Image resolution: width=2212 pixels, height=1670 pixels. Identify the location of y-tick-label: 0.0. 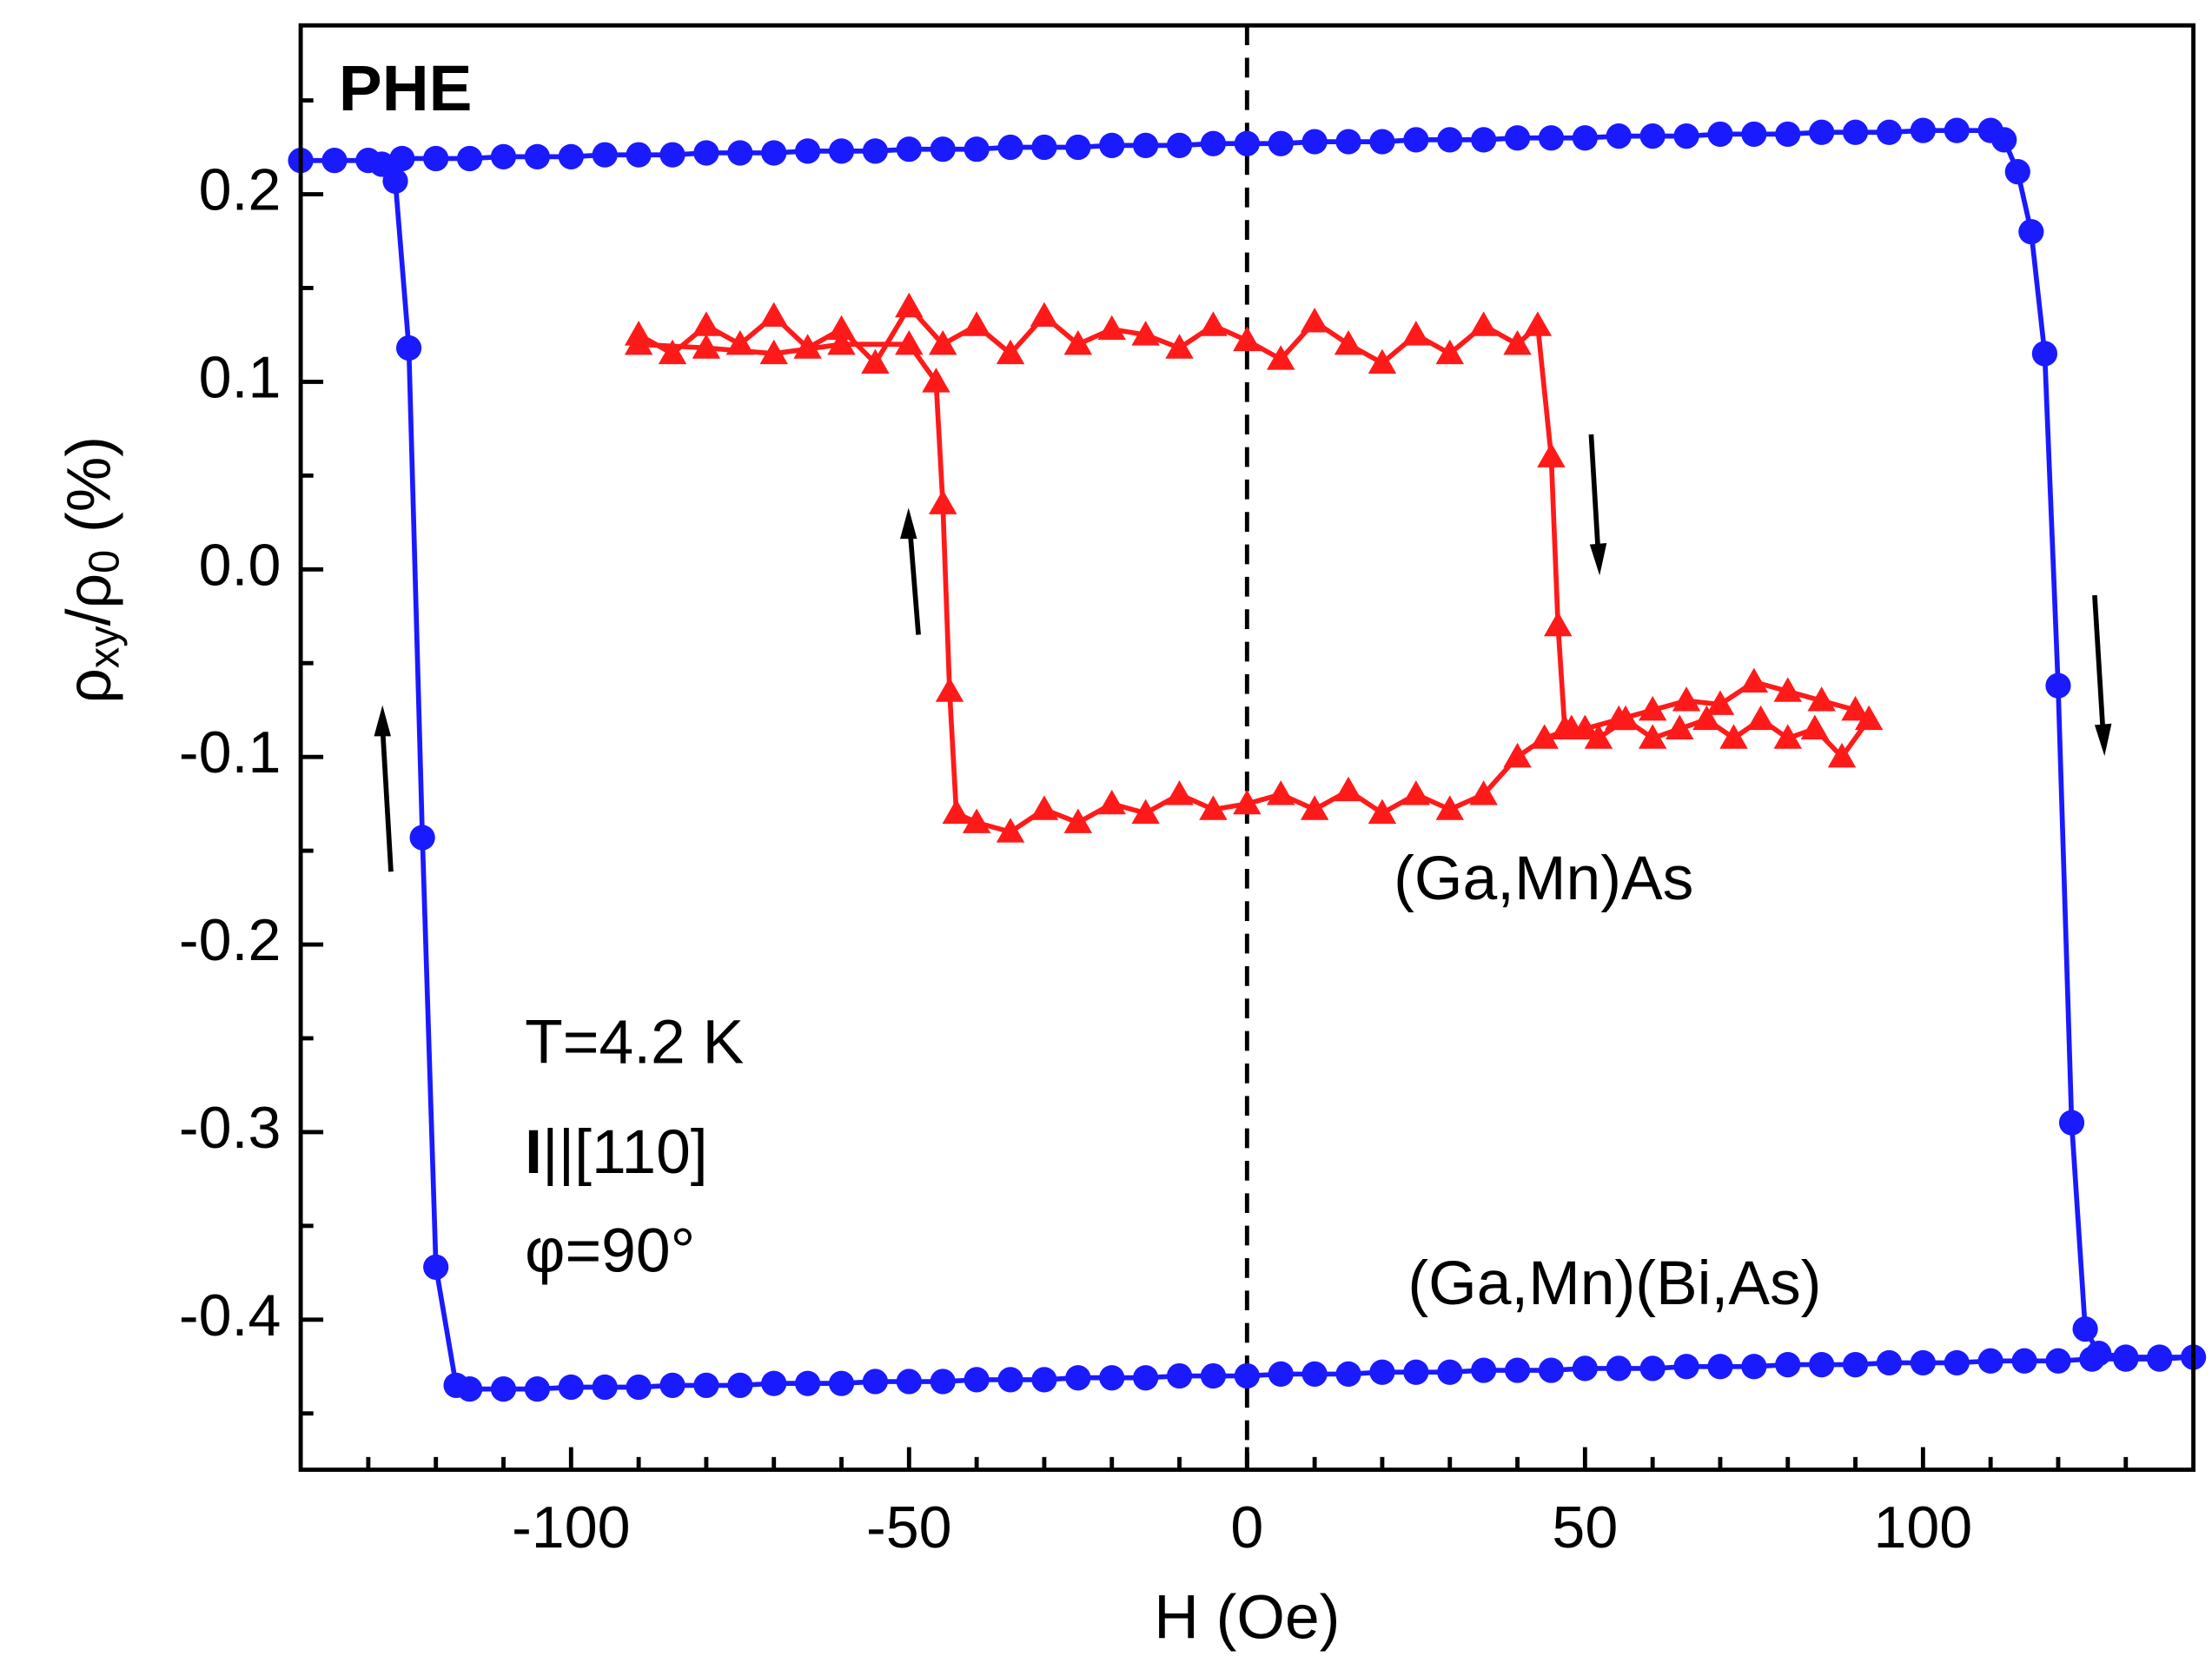
(240, 565).